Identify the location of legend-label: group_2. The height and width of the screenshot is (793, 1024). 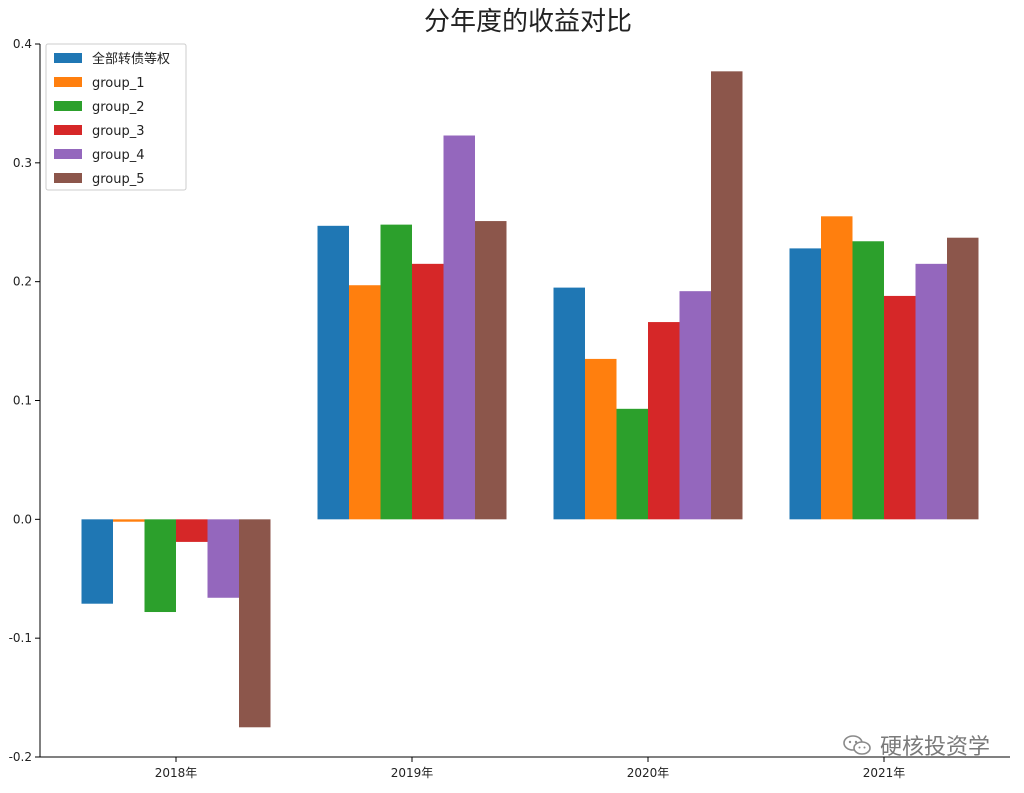
(118, 107).